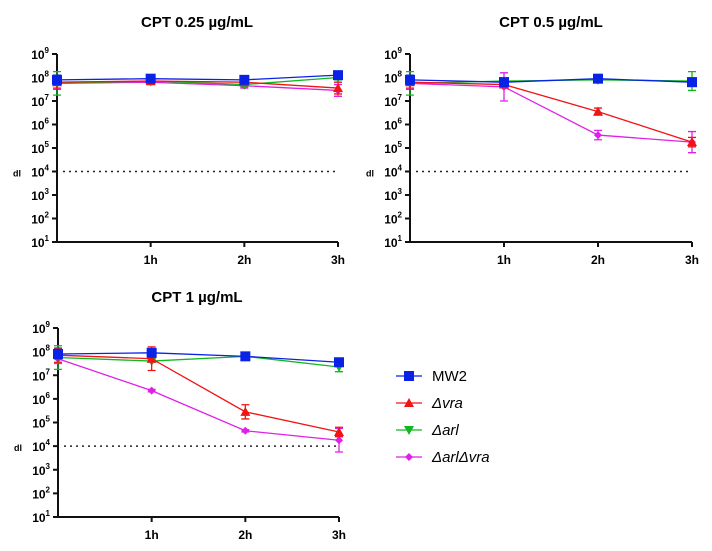 This screenshot has height=551, width=712. I want to click on chart-title: CPT 1 µg/mL, so click(196, 297).